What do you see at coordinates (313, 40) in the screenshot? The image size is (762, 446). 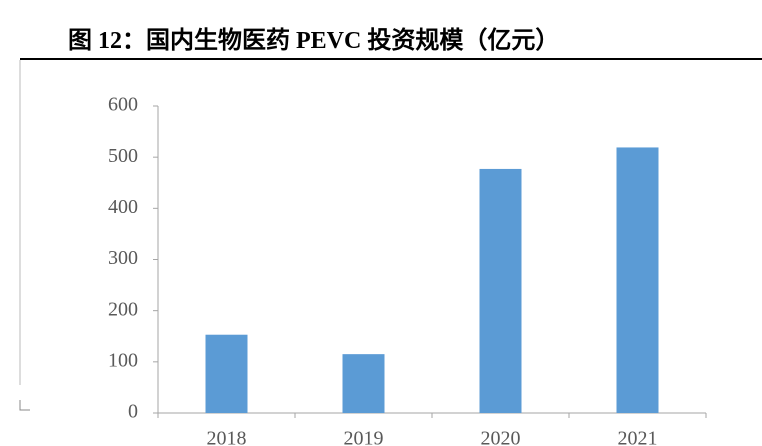 I see `chart-title: 图 12：国内生物医药 PEVC 投资规模（亿元）` at bounding box center [313, 40].